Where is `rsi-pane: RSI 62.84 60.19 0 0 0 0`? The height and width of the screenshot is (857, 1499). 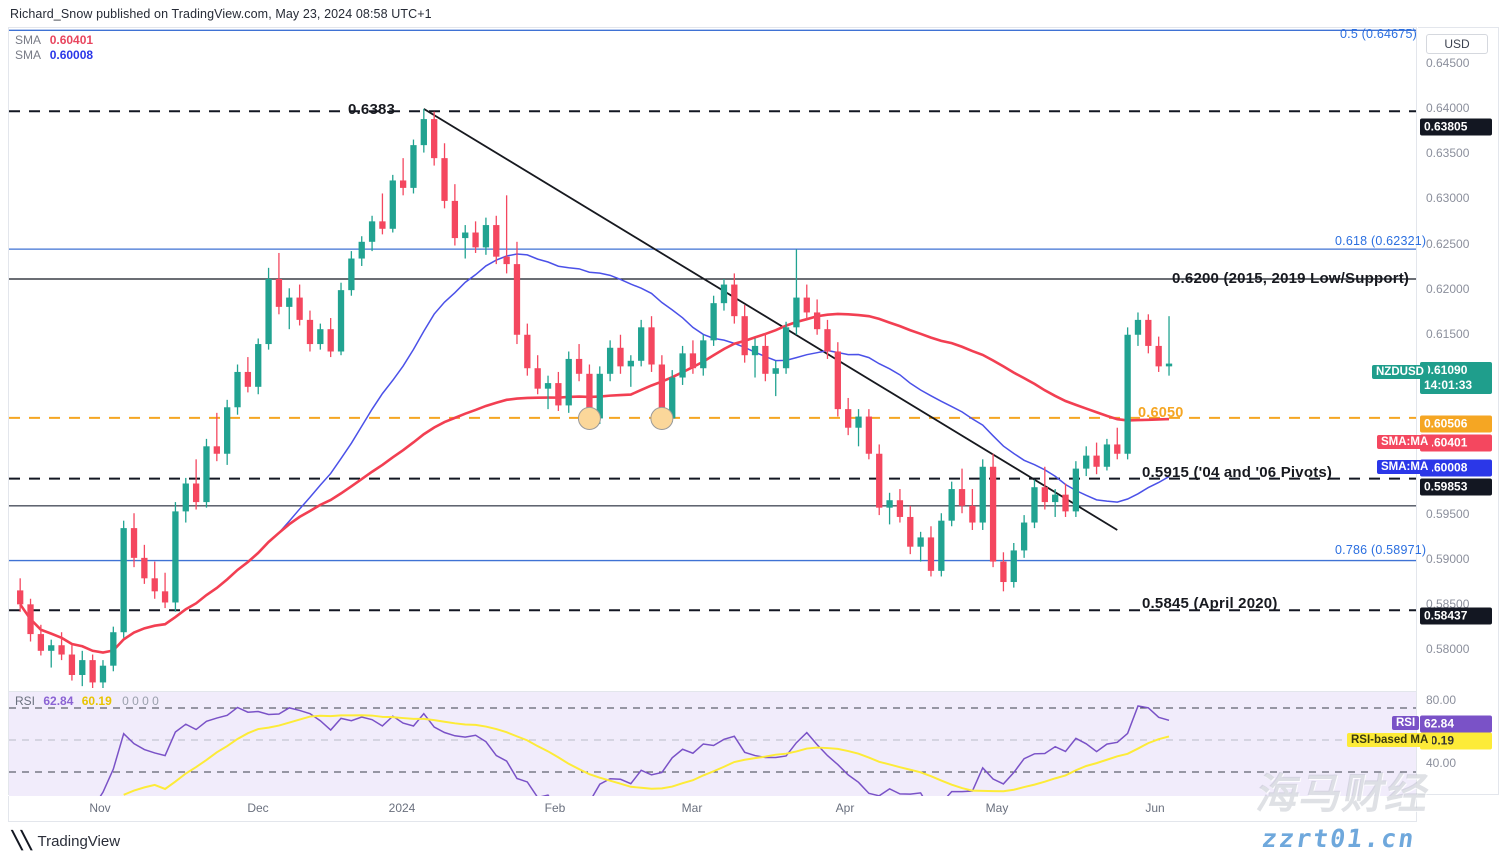 rsi-pane: RSI 62.84 60.19 0 0 0 0 is located at coordinates (712, 743).